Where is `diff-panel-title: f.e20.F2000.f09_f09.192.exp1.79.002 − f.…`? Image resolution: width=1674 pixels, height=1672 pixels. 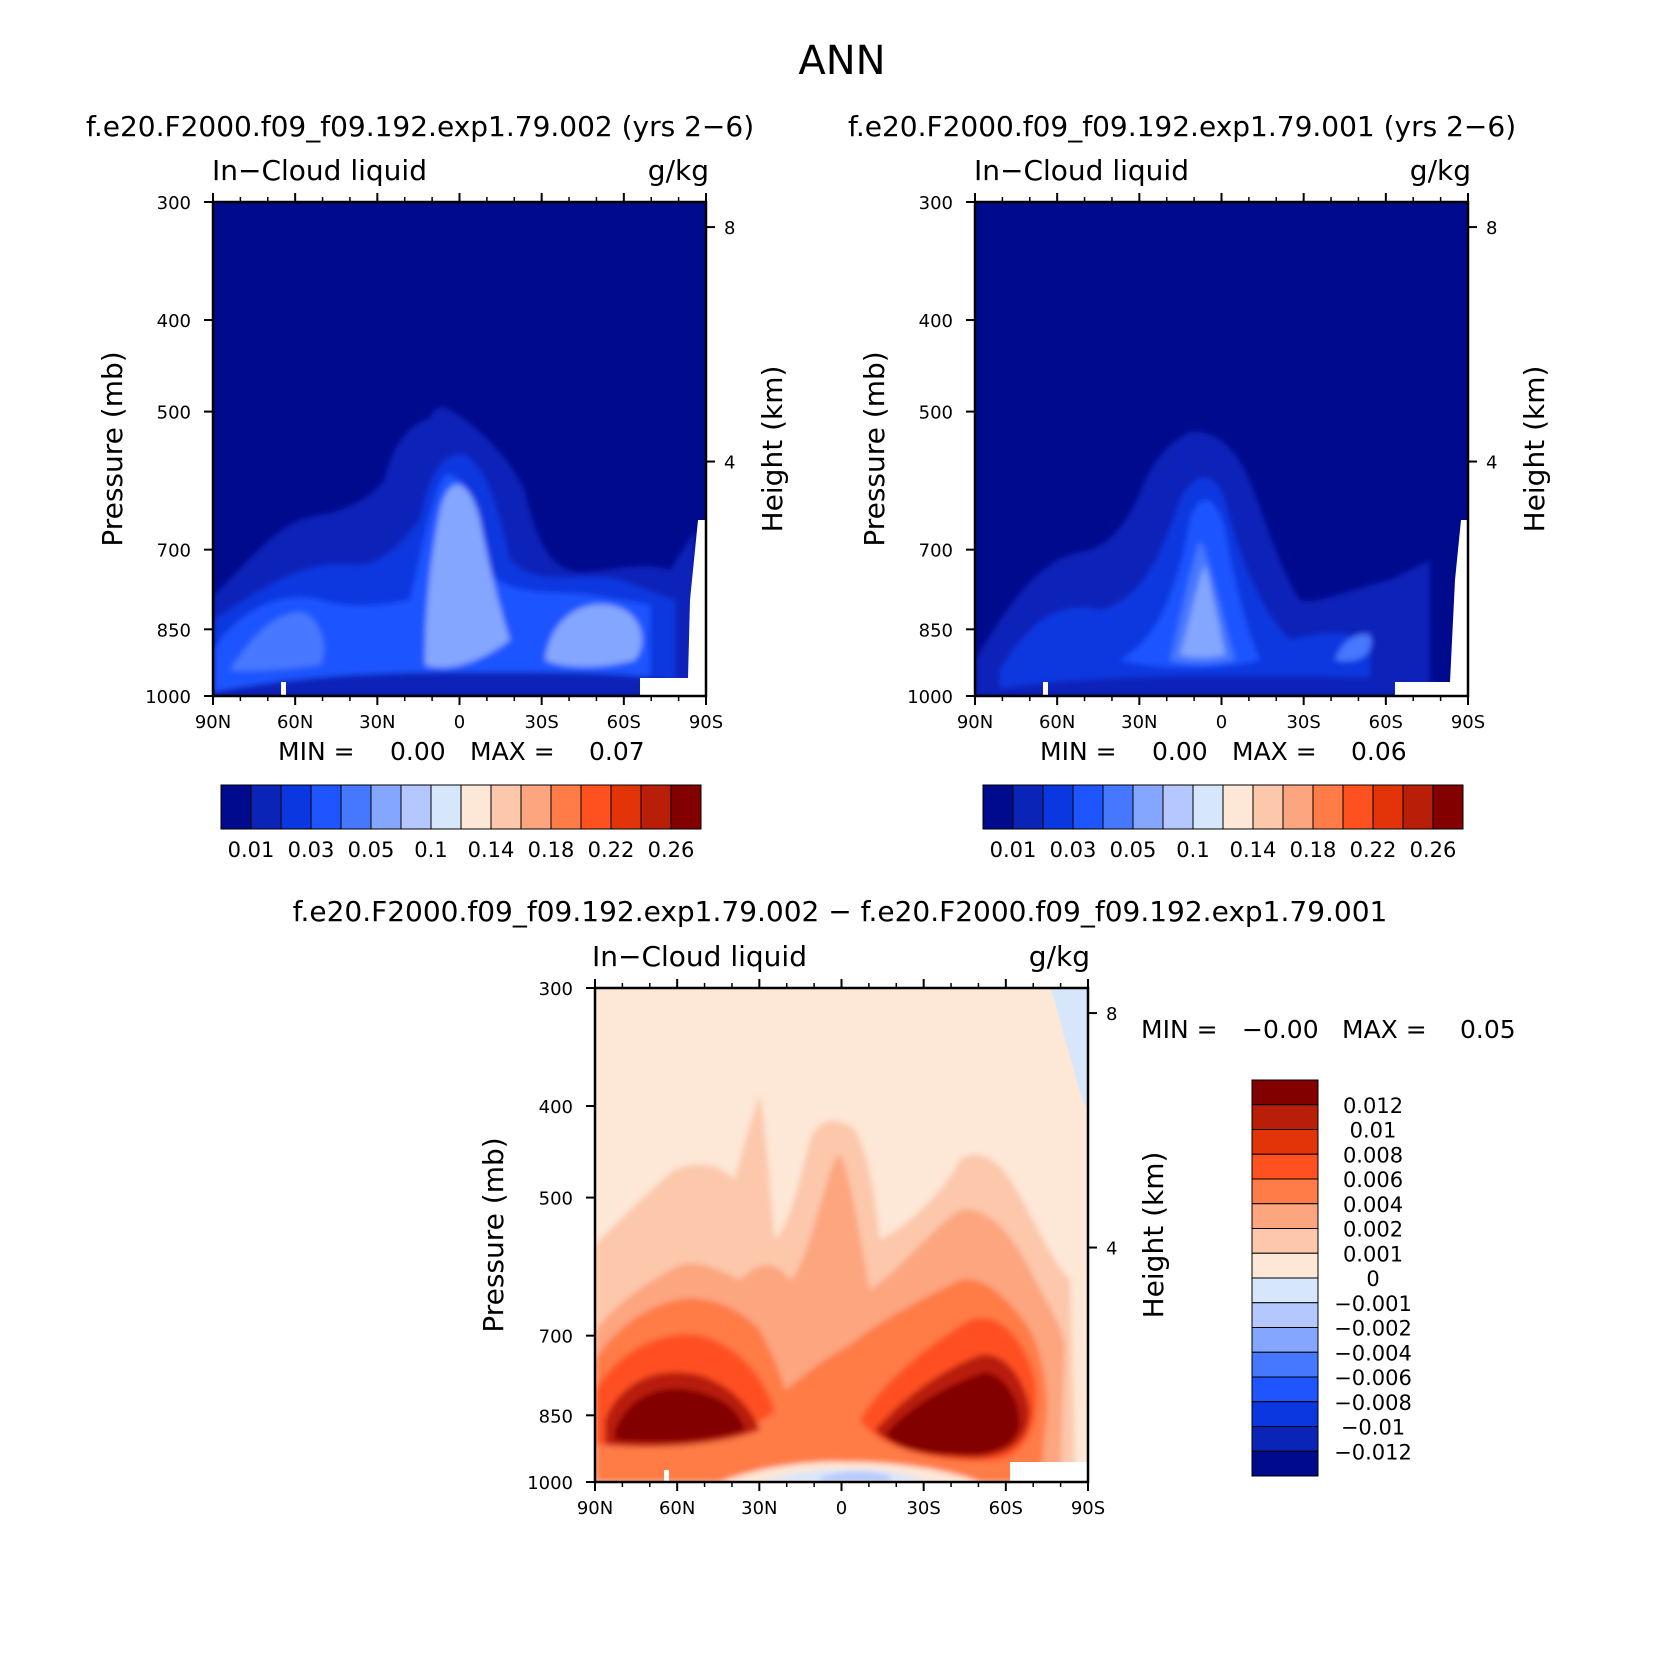
diff-panel-title: f.e20.F2000.f09_f09.192.exp1.79.002 − f.… is located at coordinates (840, 911).